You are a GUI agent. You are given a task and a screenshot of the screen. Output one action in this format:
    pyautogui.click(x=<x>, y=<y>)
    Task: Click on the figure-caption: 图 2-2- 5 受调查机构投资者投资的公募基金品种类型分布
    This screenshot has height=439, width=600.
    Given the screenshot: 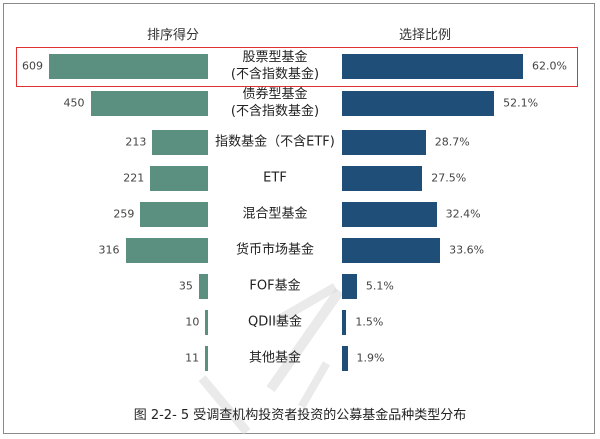 What is the action you would take?
    pyautogui.click(x=300, y=415)
    